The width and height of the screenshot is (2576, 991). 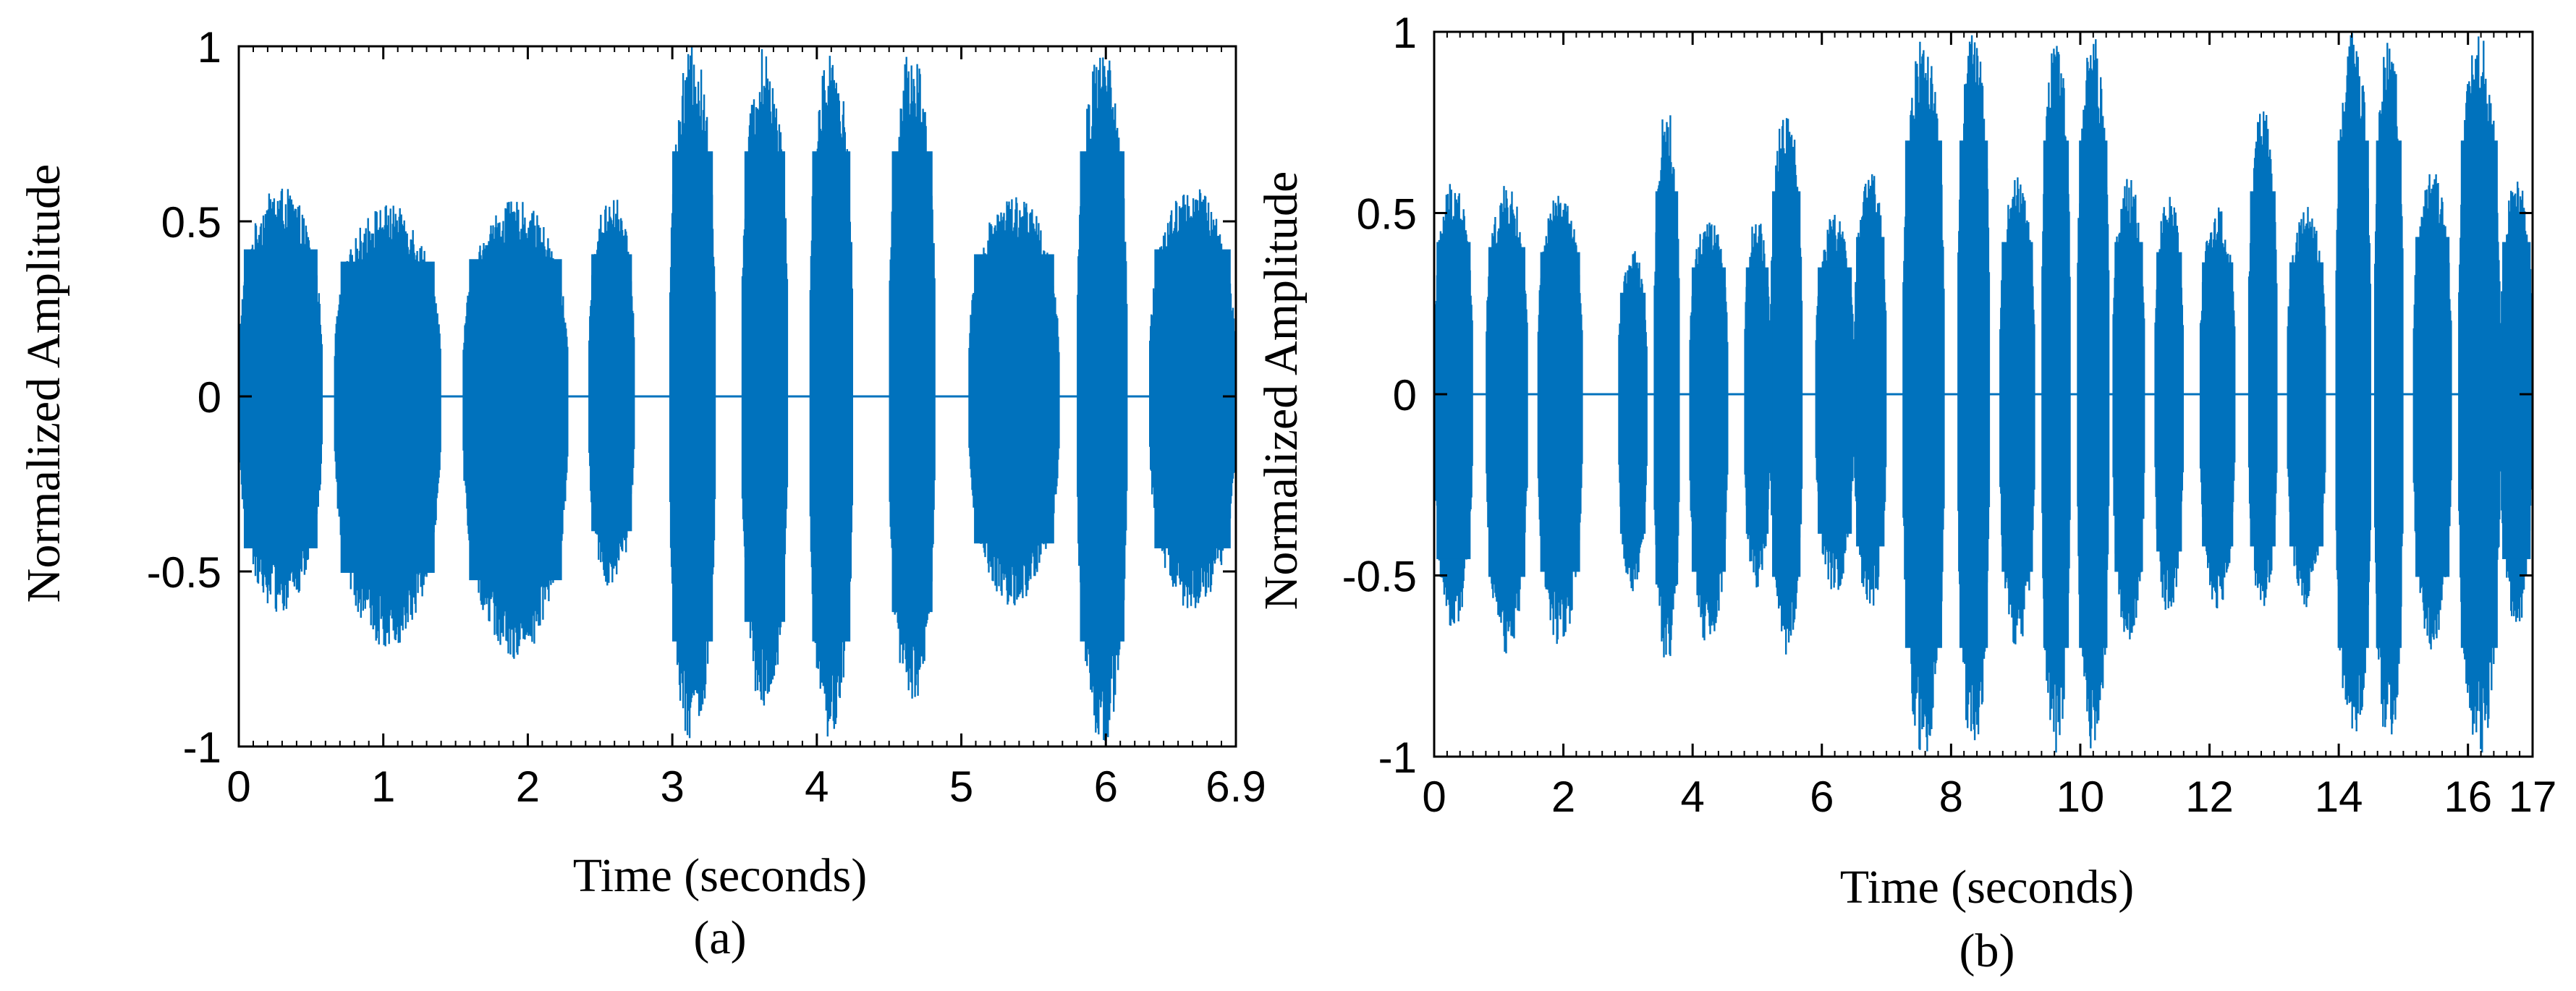 What do you see at coordinates (1822, 797) in the screenshot?
I see `x-tick-label-b-3: 6` at bounding box center [1822, 797].